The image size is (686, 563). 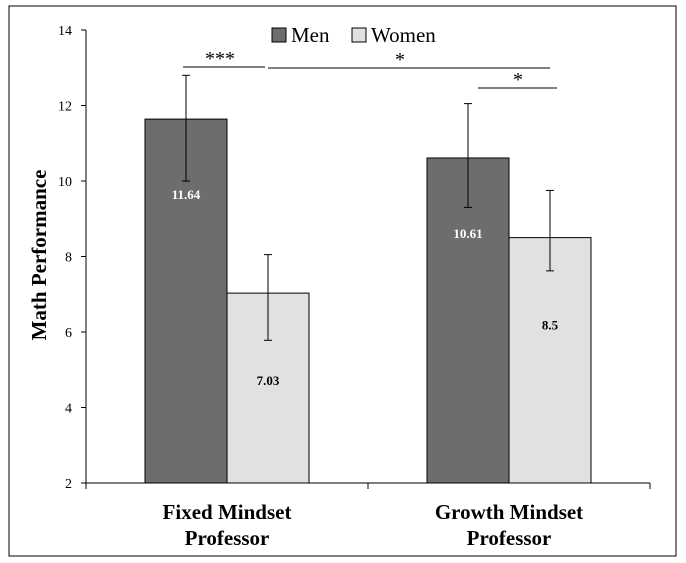 What do you see at coordinates (268, 380) in the screenshot?
I see `data-label: 7.03` at bounding box center [268, 380].